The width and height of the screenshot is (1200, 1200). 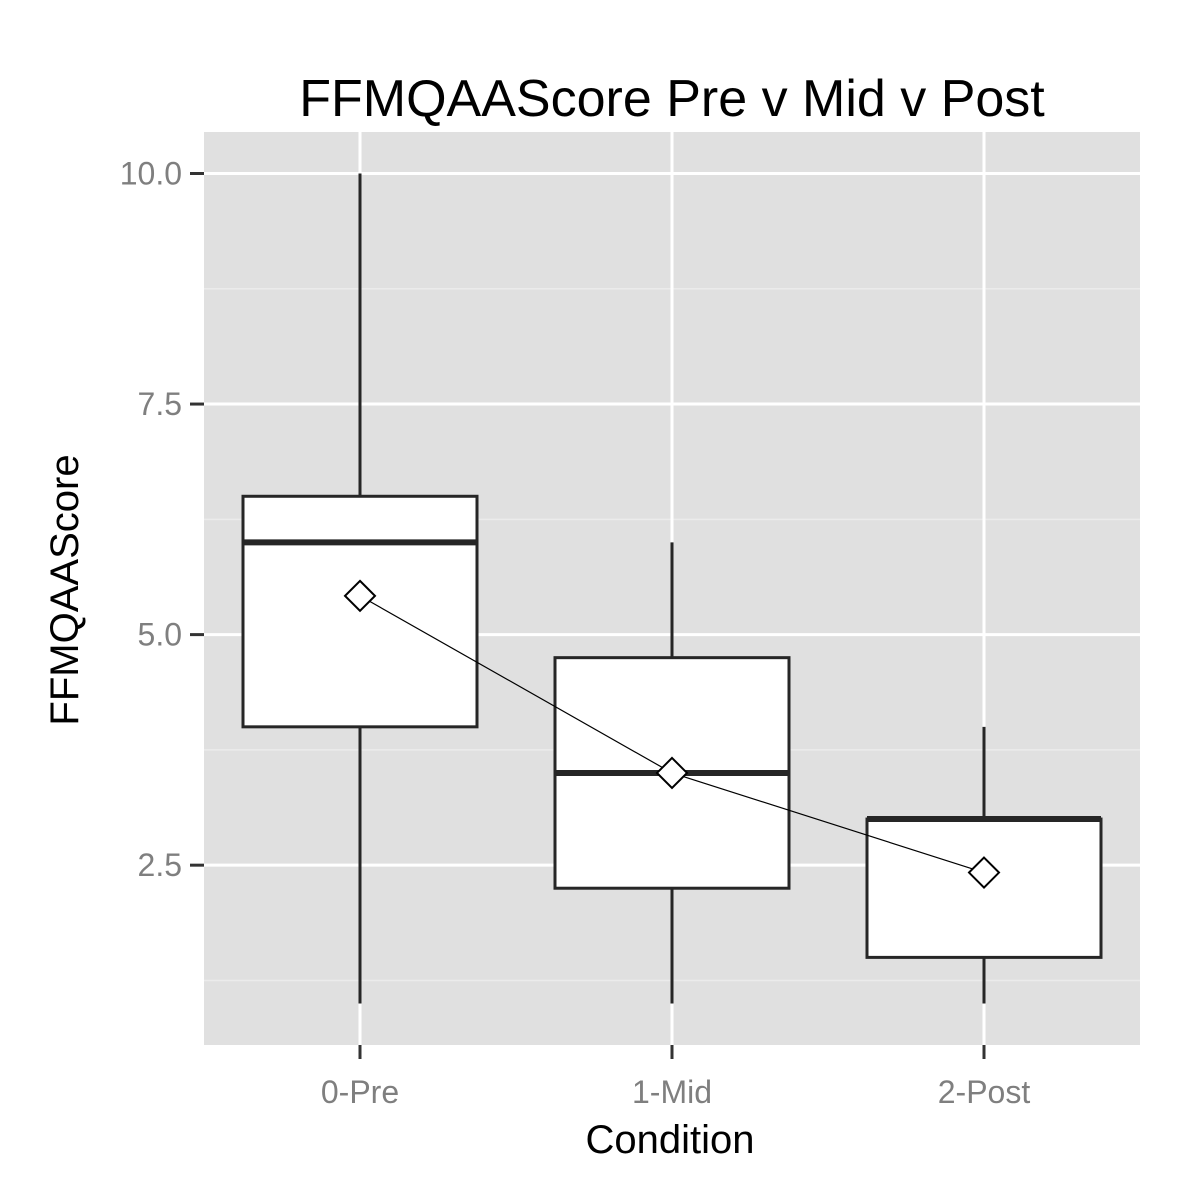 I want to click on x-tick-label: 2-Post, so click(x=984, y=1092).